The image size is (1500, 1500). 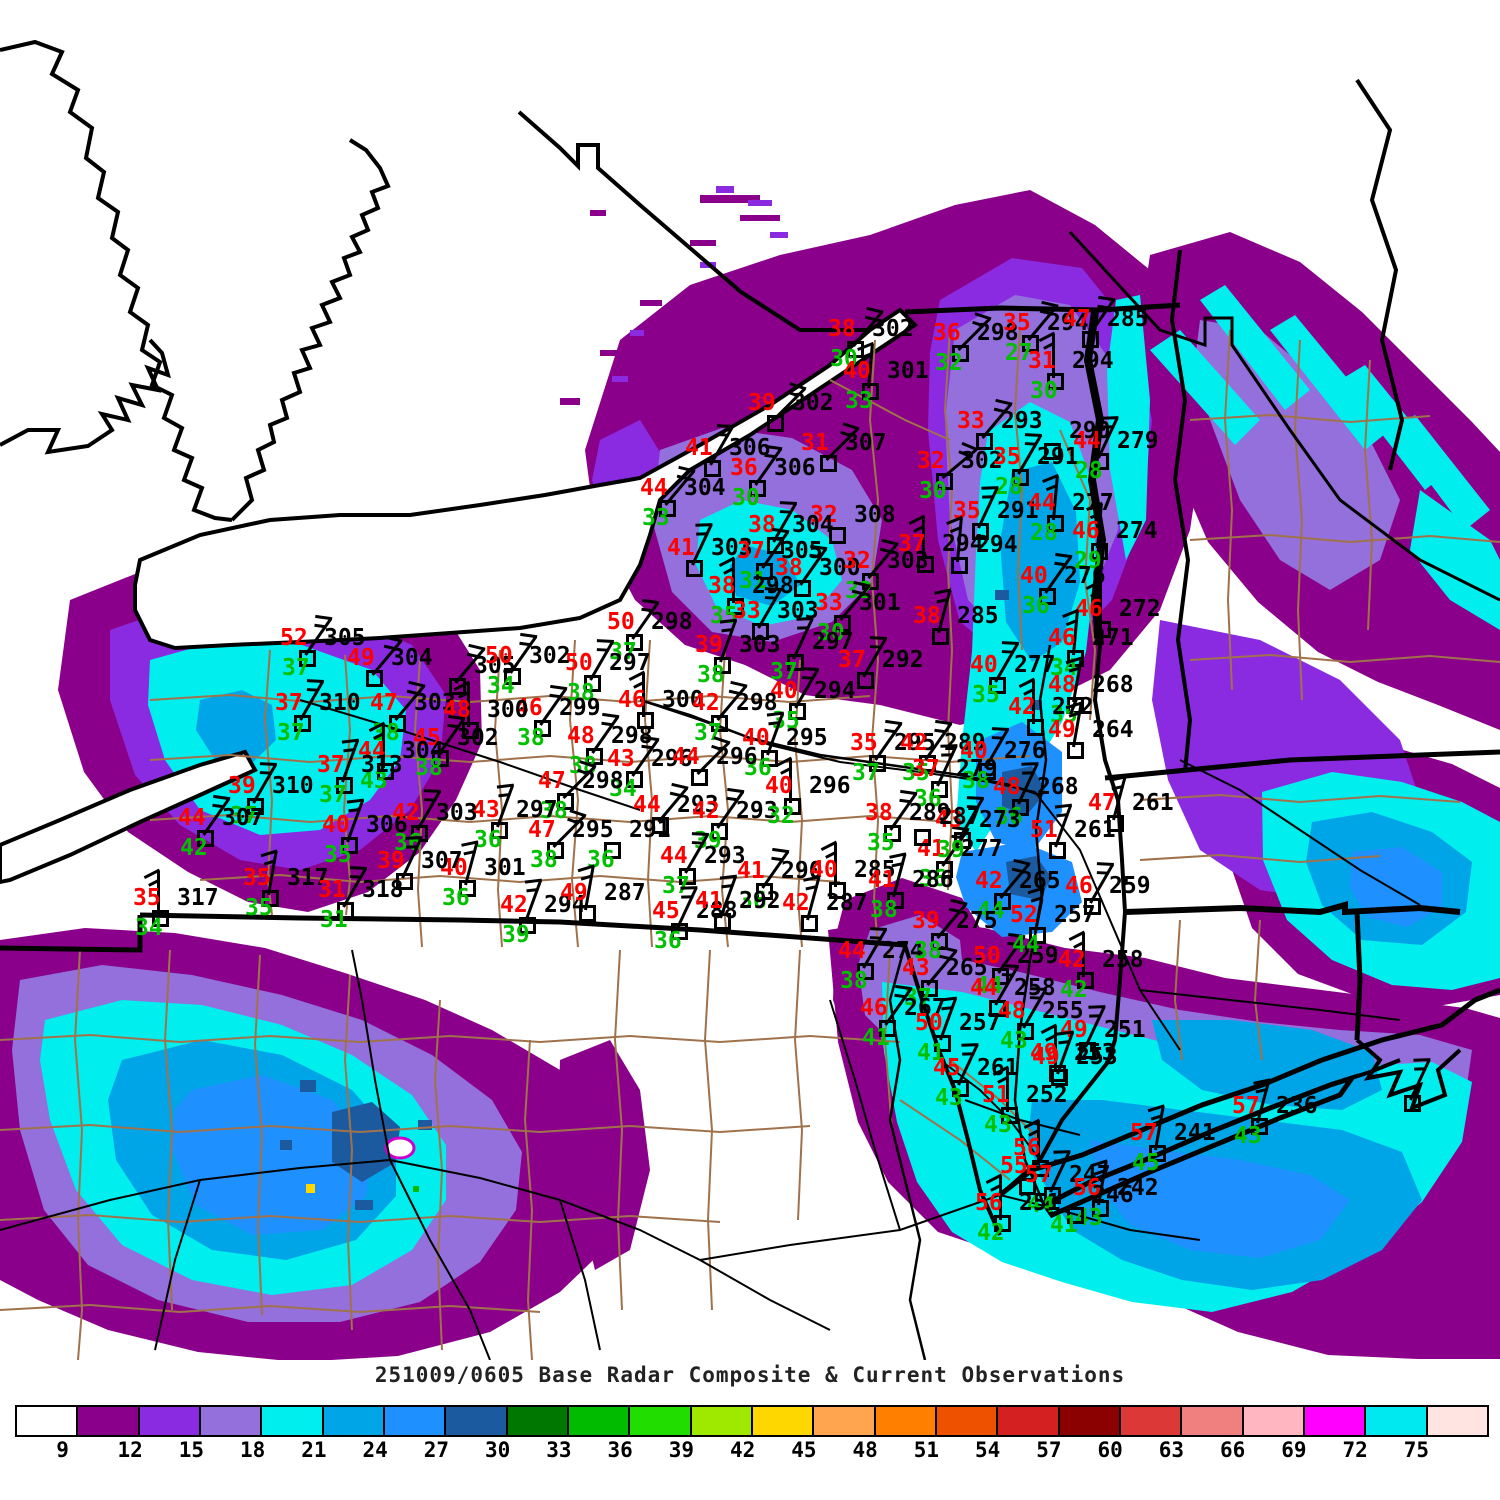 I want to click on station-plot: 57 247 44, so click(x=1075, y=1189).